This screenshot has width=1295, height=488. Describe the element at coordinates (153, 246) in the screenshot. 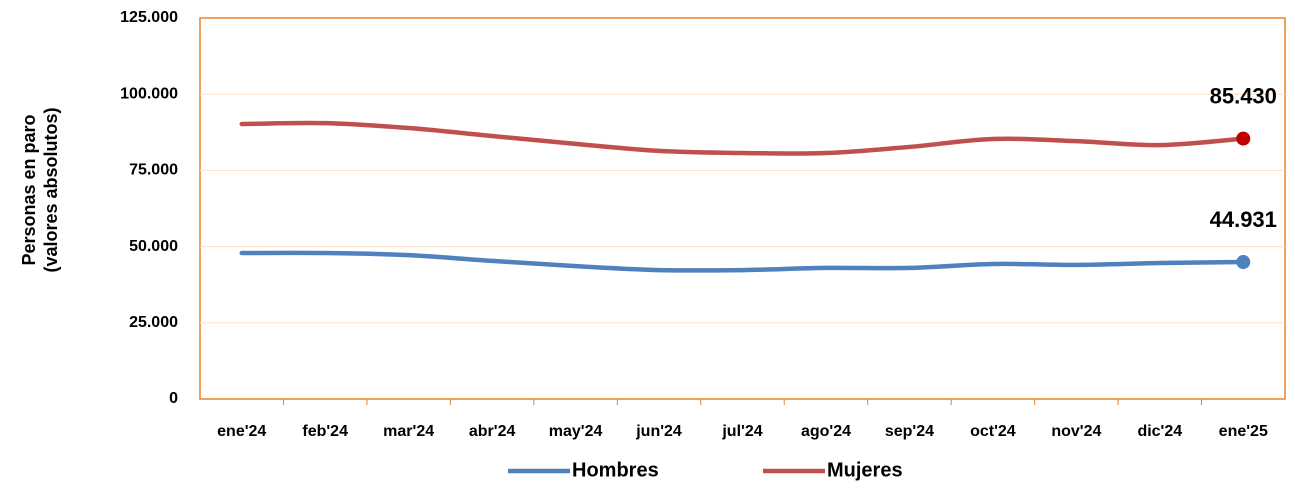

I see `y-tick-label: 50.000` at that location.